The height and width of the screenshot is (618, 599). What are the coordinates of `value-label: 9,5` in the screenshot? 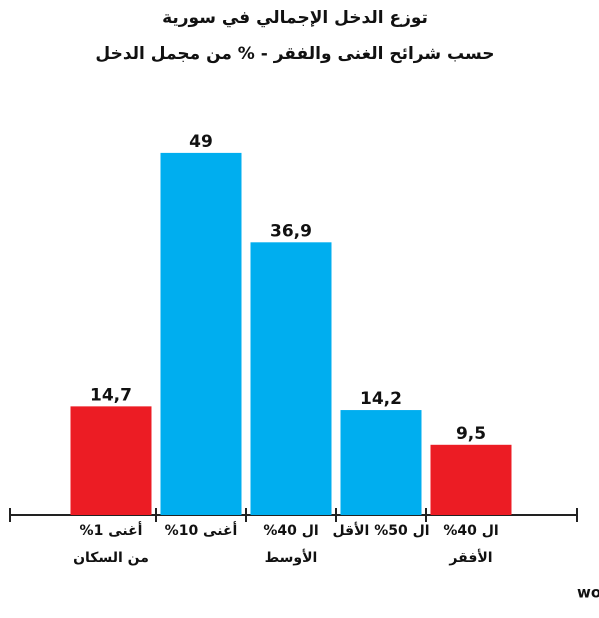 It's located at (471, 434).